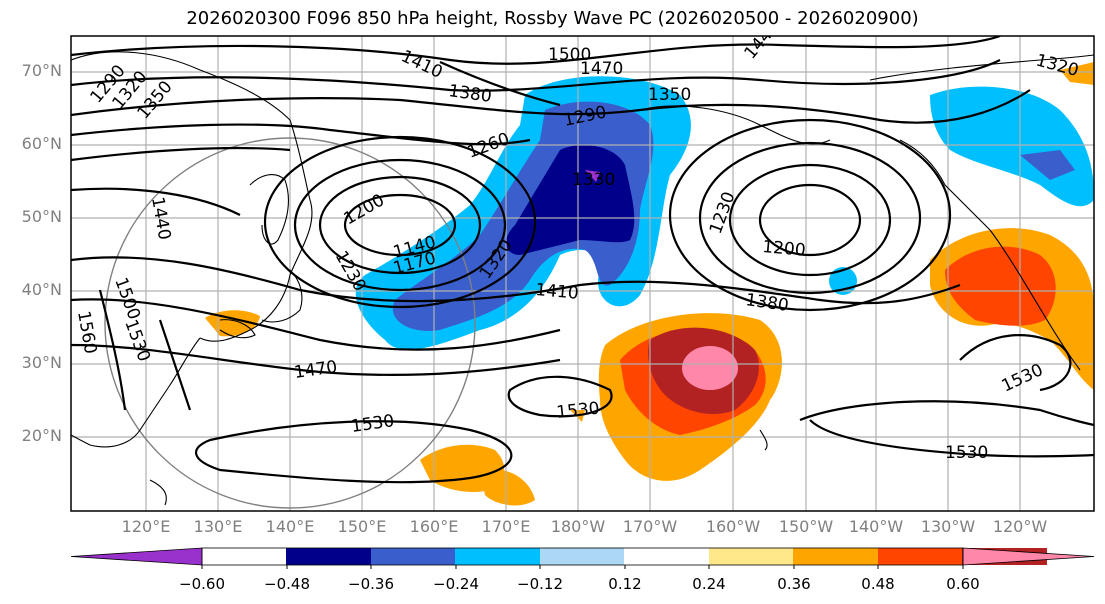  I want to click on colorbar-tick-label: −0.60, so click(202, 584).